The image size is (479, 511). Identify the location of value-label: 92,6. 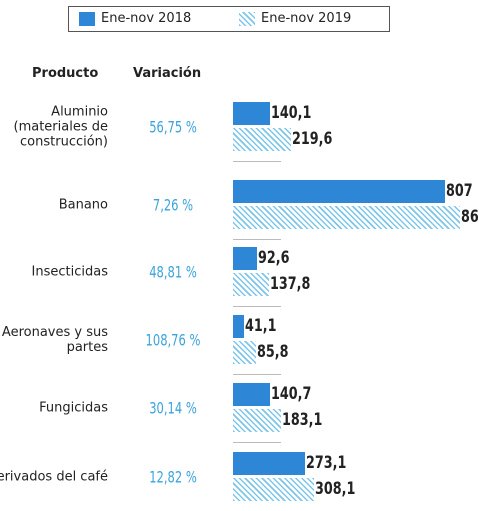
(274, 258).